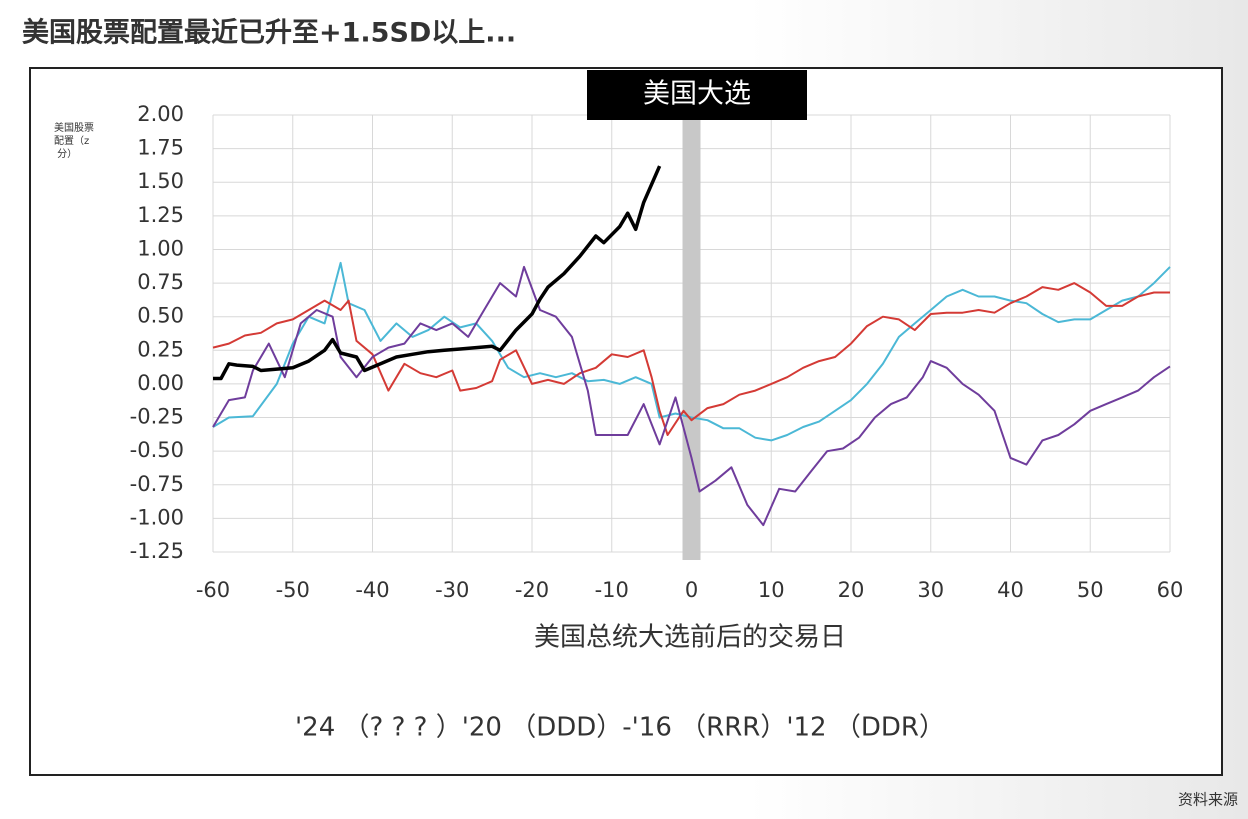 This screenshot has height=819, width=1248. Describe the element at coordinates (160, 114) in the screenshot. I see `y-tick-label: 2.00` at that location.